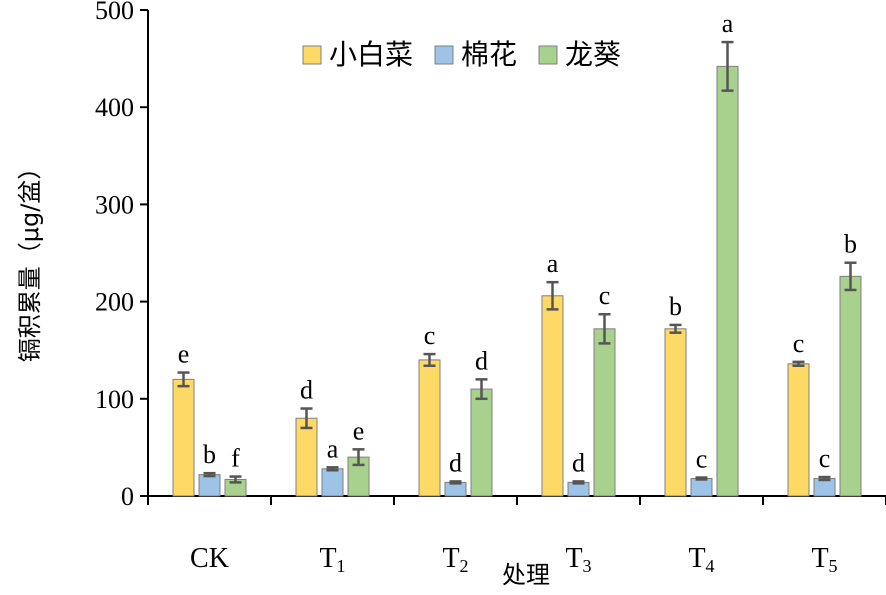  I want to click on significance-label: f, so click(235, 458).